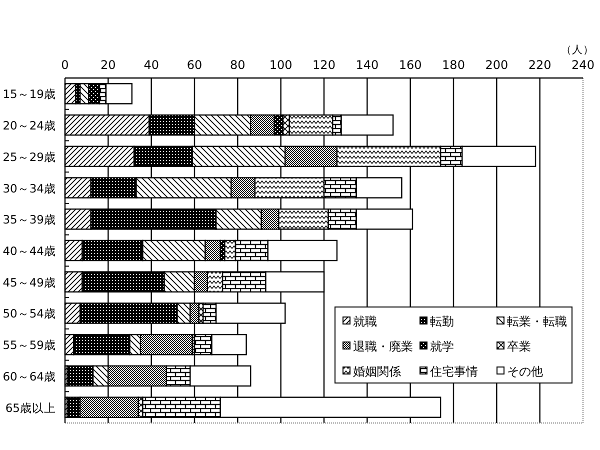  I want to click on y-tick-label: 60～64歳, so click(29, 376).